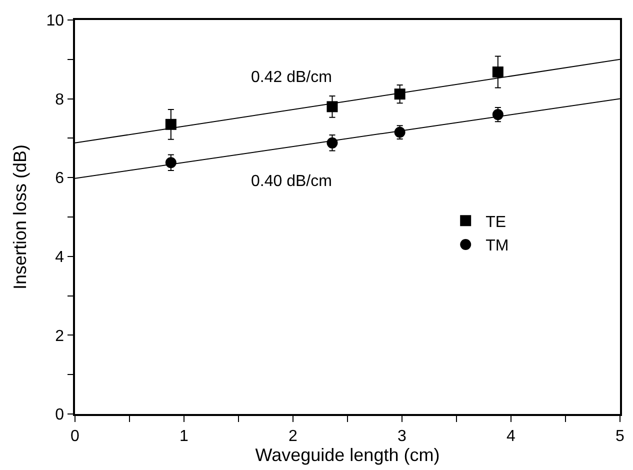 Image resolution: width=633 pixels, height=470 pixels. I want to click on y-tick-label: 4, so click(59, 257).